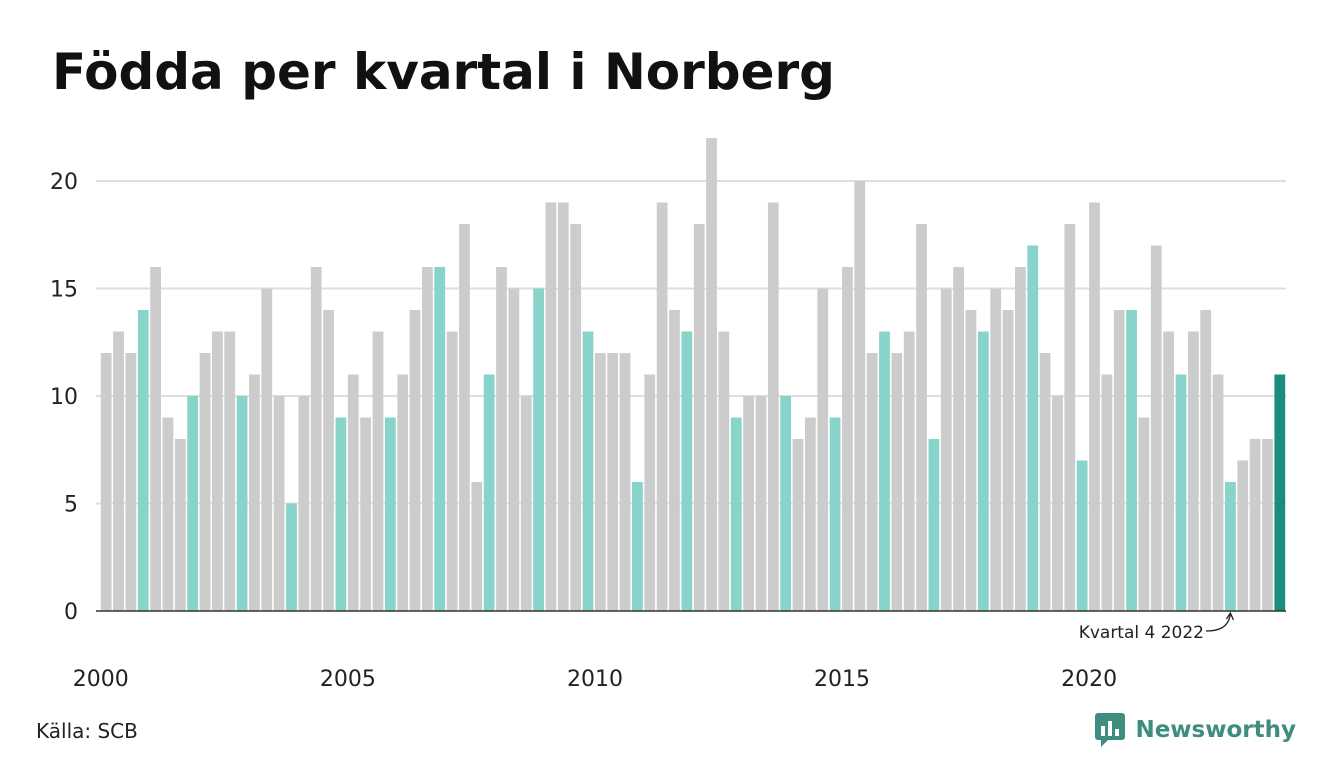 Image resolution: width=1340 pixels, height=780 pixels. What do you see at coordinates (291, 557) in the screenshot?
I see `bar: 2003 K4: 5` at bounding box center [291, 557].